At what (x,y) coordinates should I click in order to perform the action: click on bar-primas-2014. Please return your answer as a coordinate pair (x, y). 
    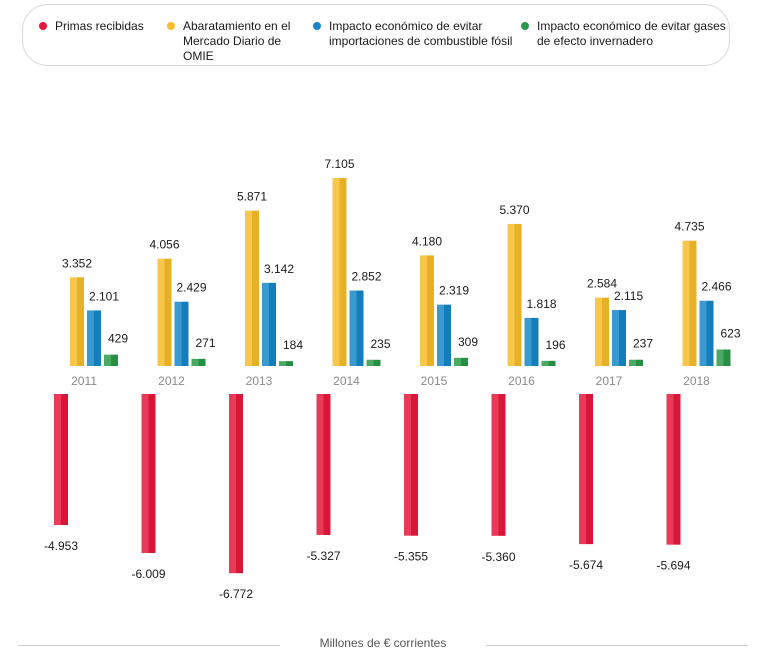
    Looking at the image, I should click on (323, 464).